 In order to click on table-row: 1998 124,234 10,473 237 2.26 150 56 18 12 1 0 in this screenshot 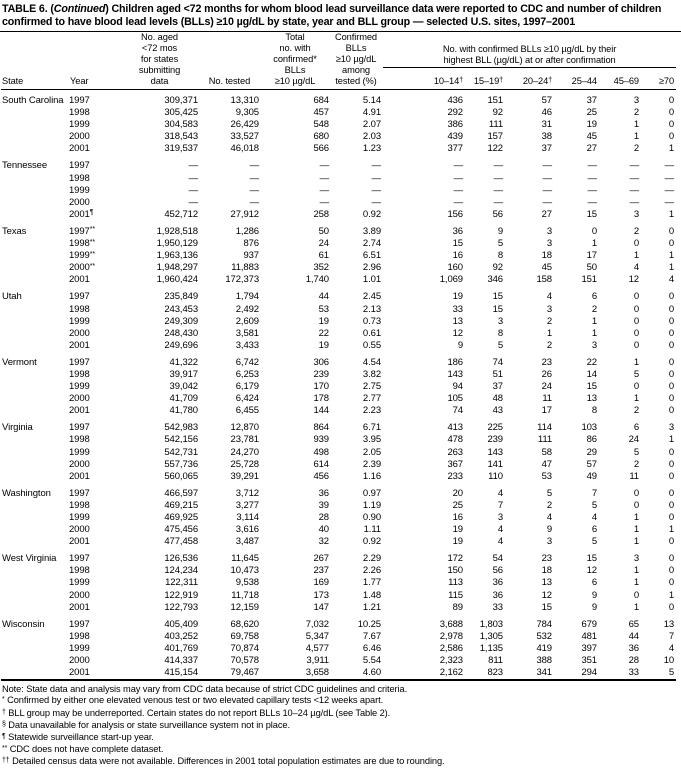, I will do `click(338, 571)`.